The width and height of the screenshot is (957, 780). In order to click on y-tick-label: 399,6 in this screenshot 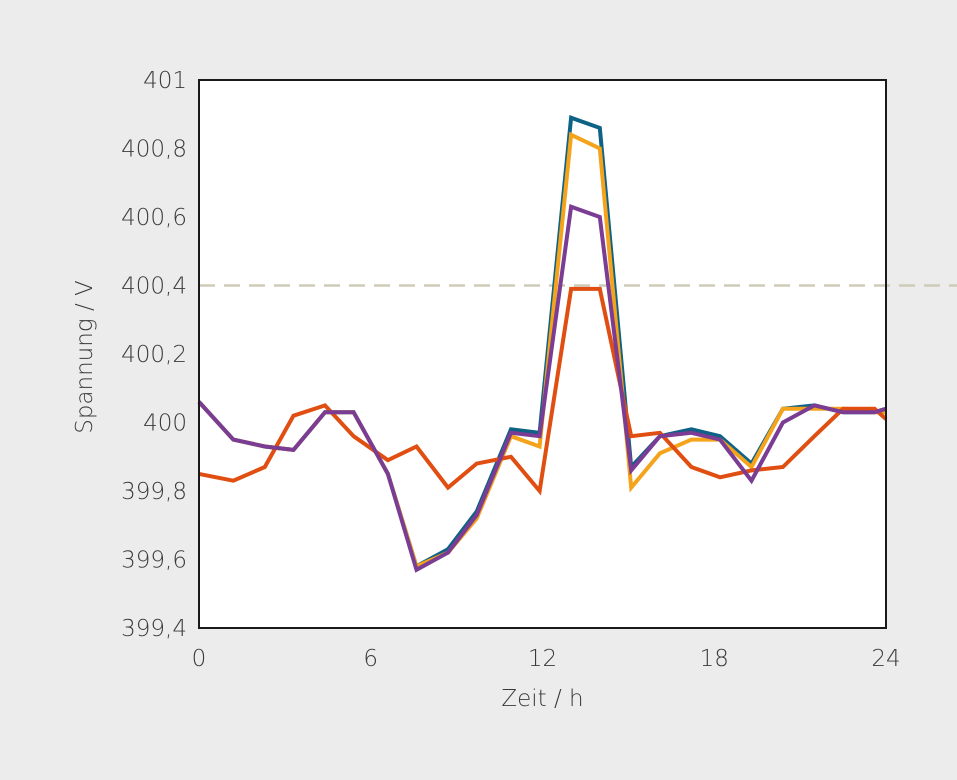, I will do `click(154, 561)`.